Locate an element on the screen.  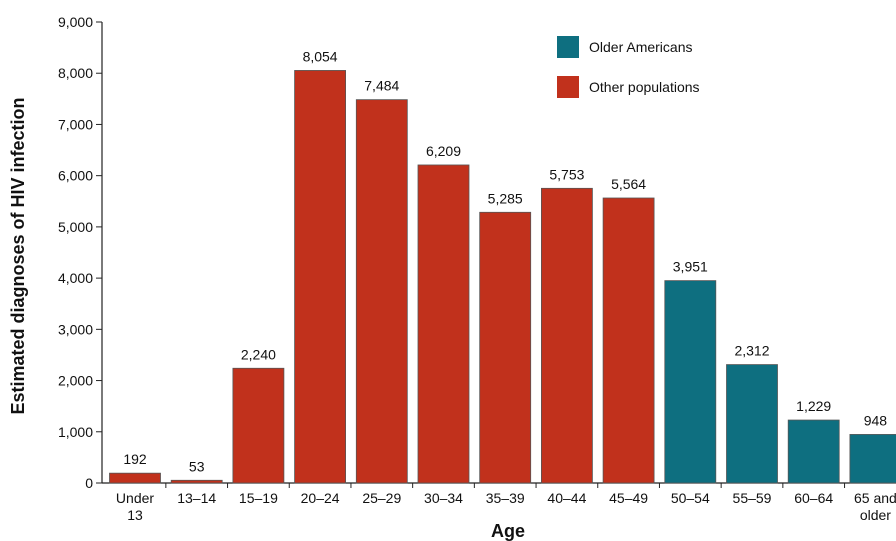
x-tick-label-6: 35–39 is located at coordinates (505, 498).